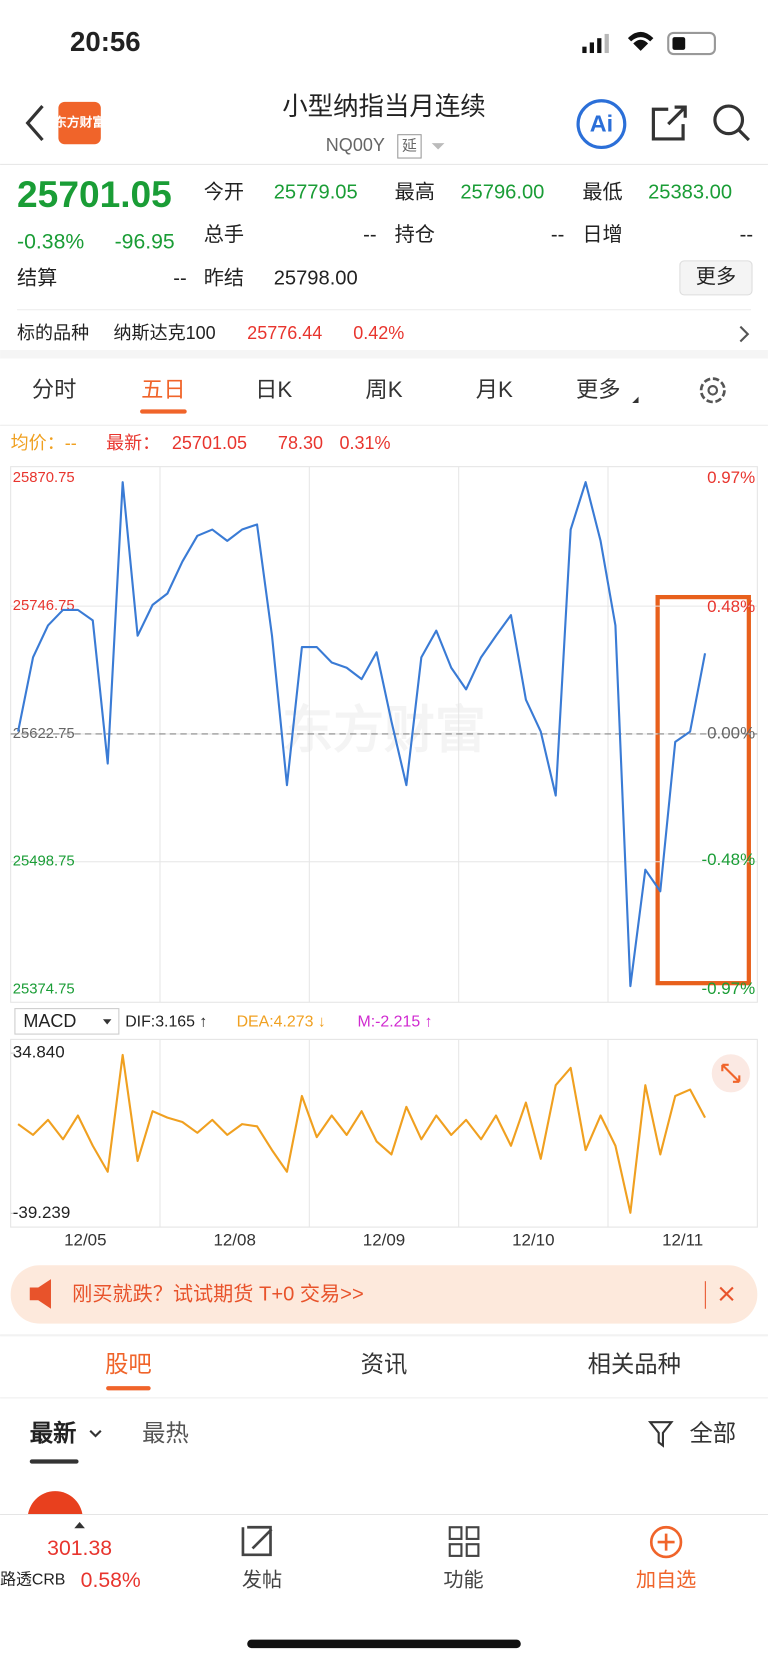  I want to click on status-icons, so click(649, 43).